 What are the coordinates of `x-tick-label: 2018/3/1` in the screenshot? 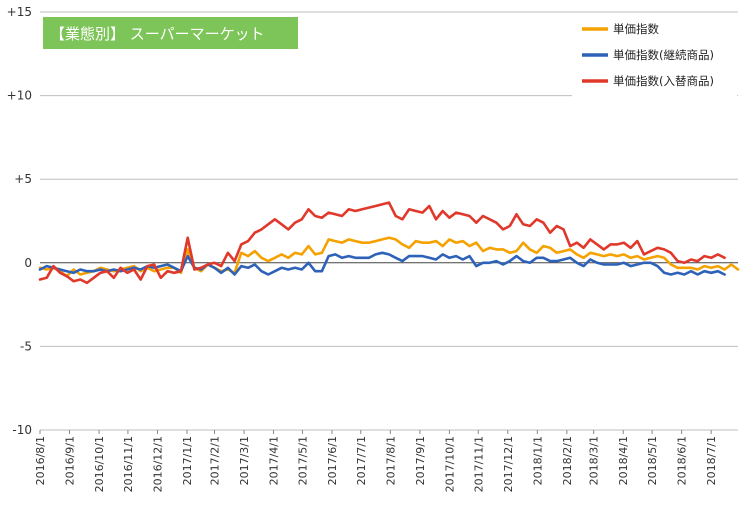 It's located at (594, 460).